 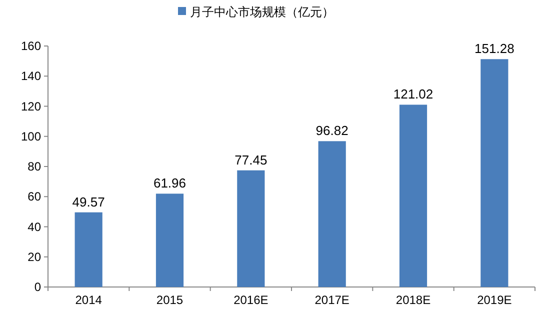 I want to click on y-tick-label: 40, so click(x=35, y=227).